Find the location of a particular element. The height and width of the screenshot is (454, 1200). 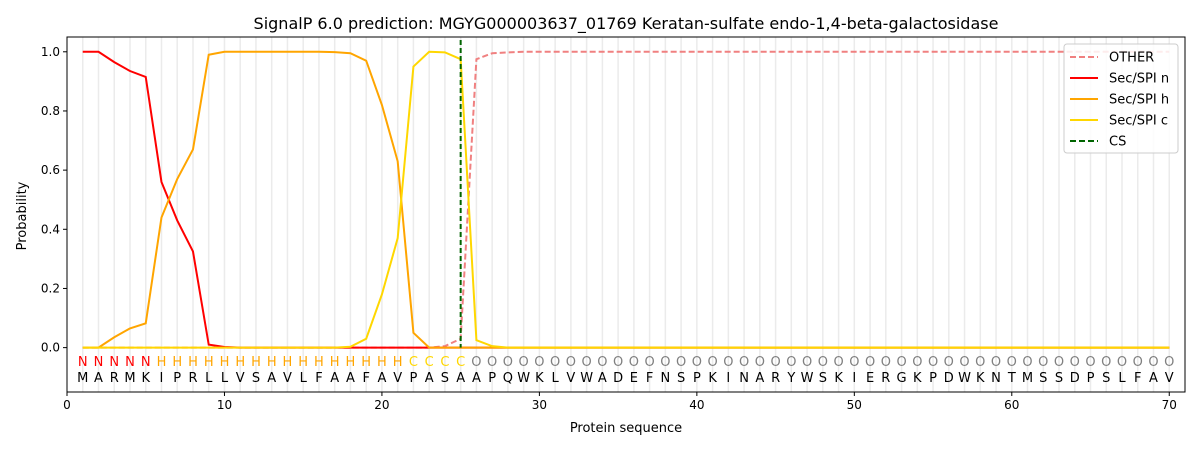

x-tick-label: 60 is located at coordinates (1011, 405).